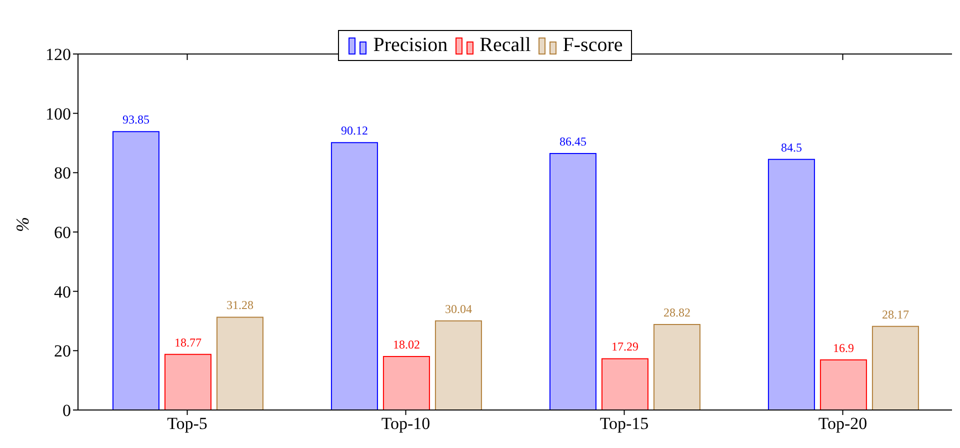  What do you see at coordinates (66, 410) in the screenshot?
I see `y-tick-label: 0` at bounding box center [66, 410].